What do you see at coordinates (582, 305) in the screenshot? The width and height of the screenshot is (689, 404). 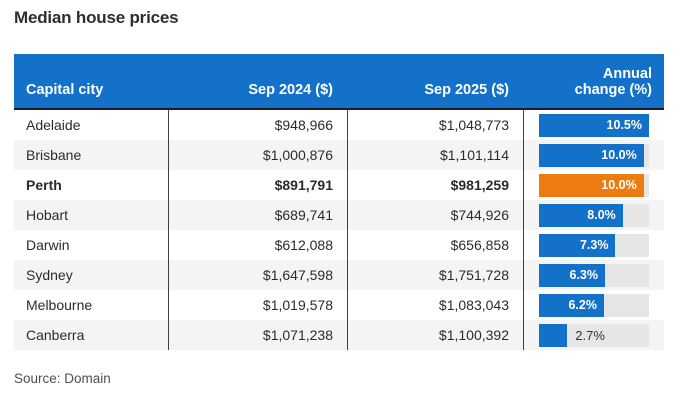 I see `change-label: 6.2%` at bounding box center [582, 305].